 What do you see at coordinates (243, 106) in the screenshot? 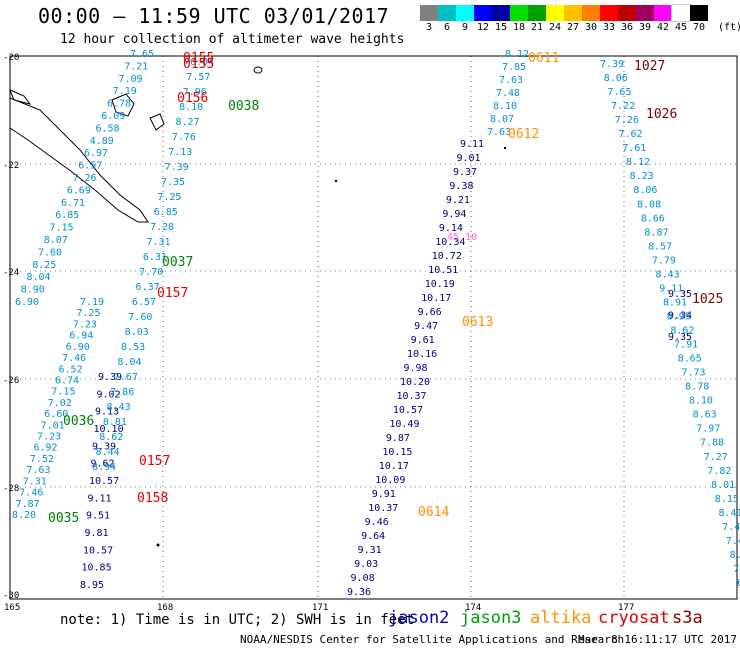
I see `pass-time-label: 0038` at bounding box center [243, 106].